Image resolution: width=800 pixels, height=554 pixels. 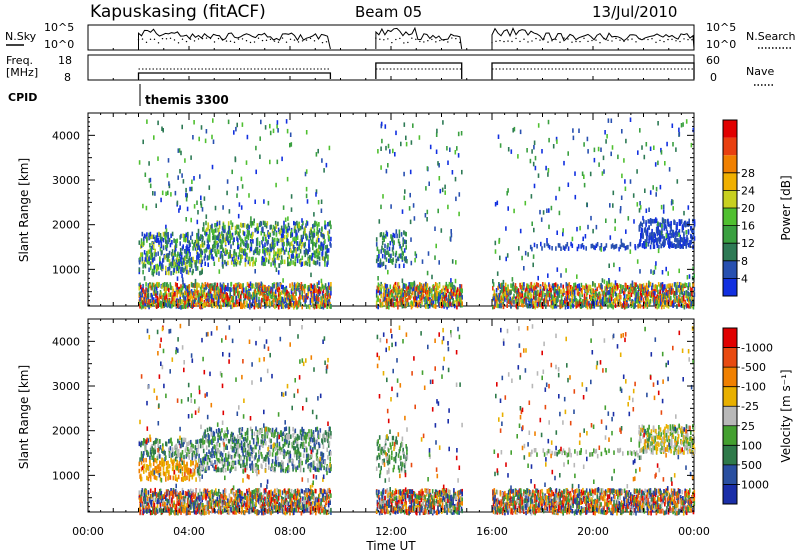 I want to click on cpid-value: themis 3300, so click(x=187, y=100).